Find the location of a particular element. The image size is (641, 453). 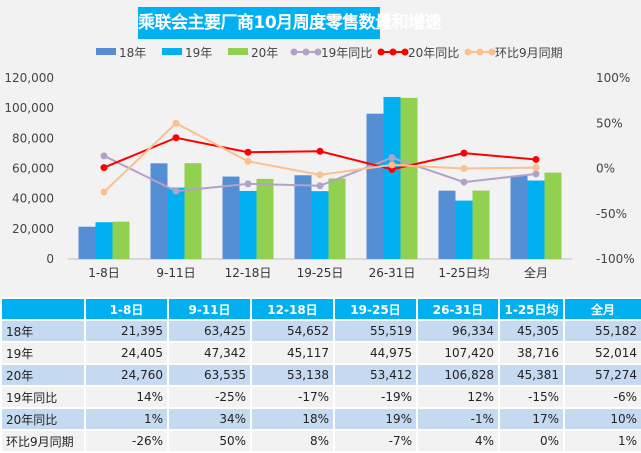

x-tick-label: 全月 is located at coordinates (536, 272).